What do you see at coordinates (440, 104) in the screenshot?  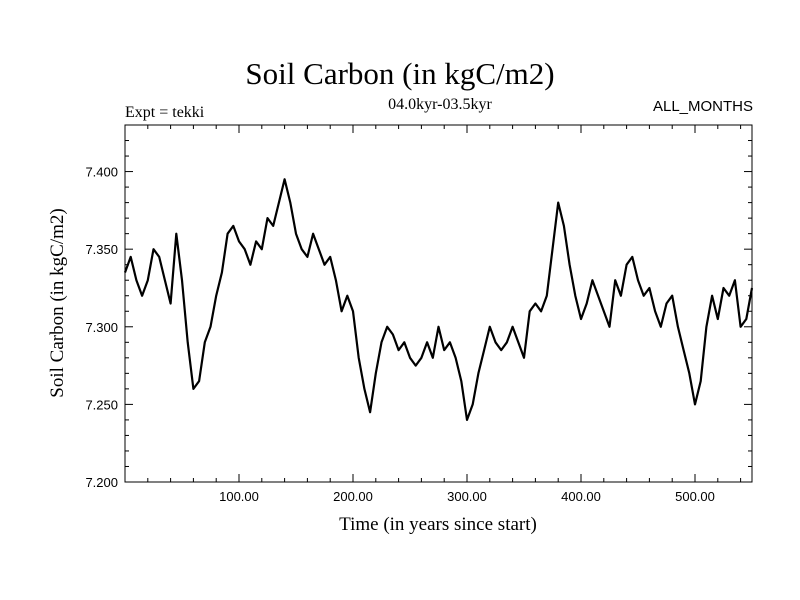 I see `period-label: 04.0kyr-03.5kyr` at bounding box center [440, 104].